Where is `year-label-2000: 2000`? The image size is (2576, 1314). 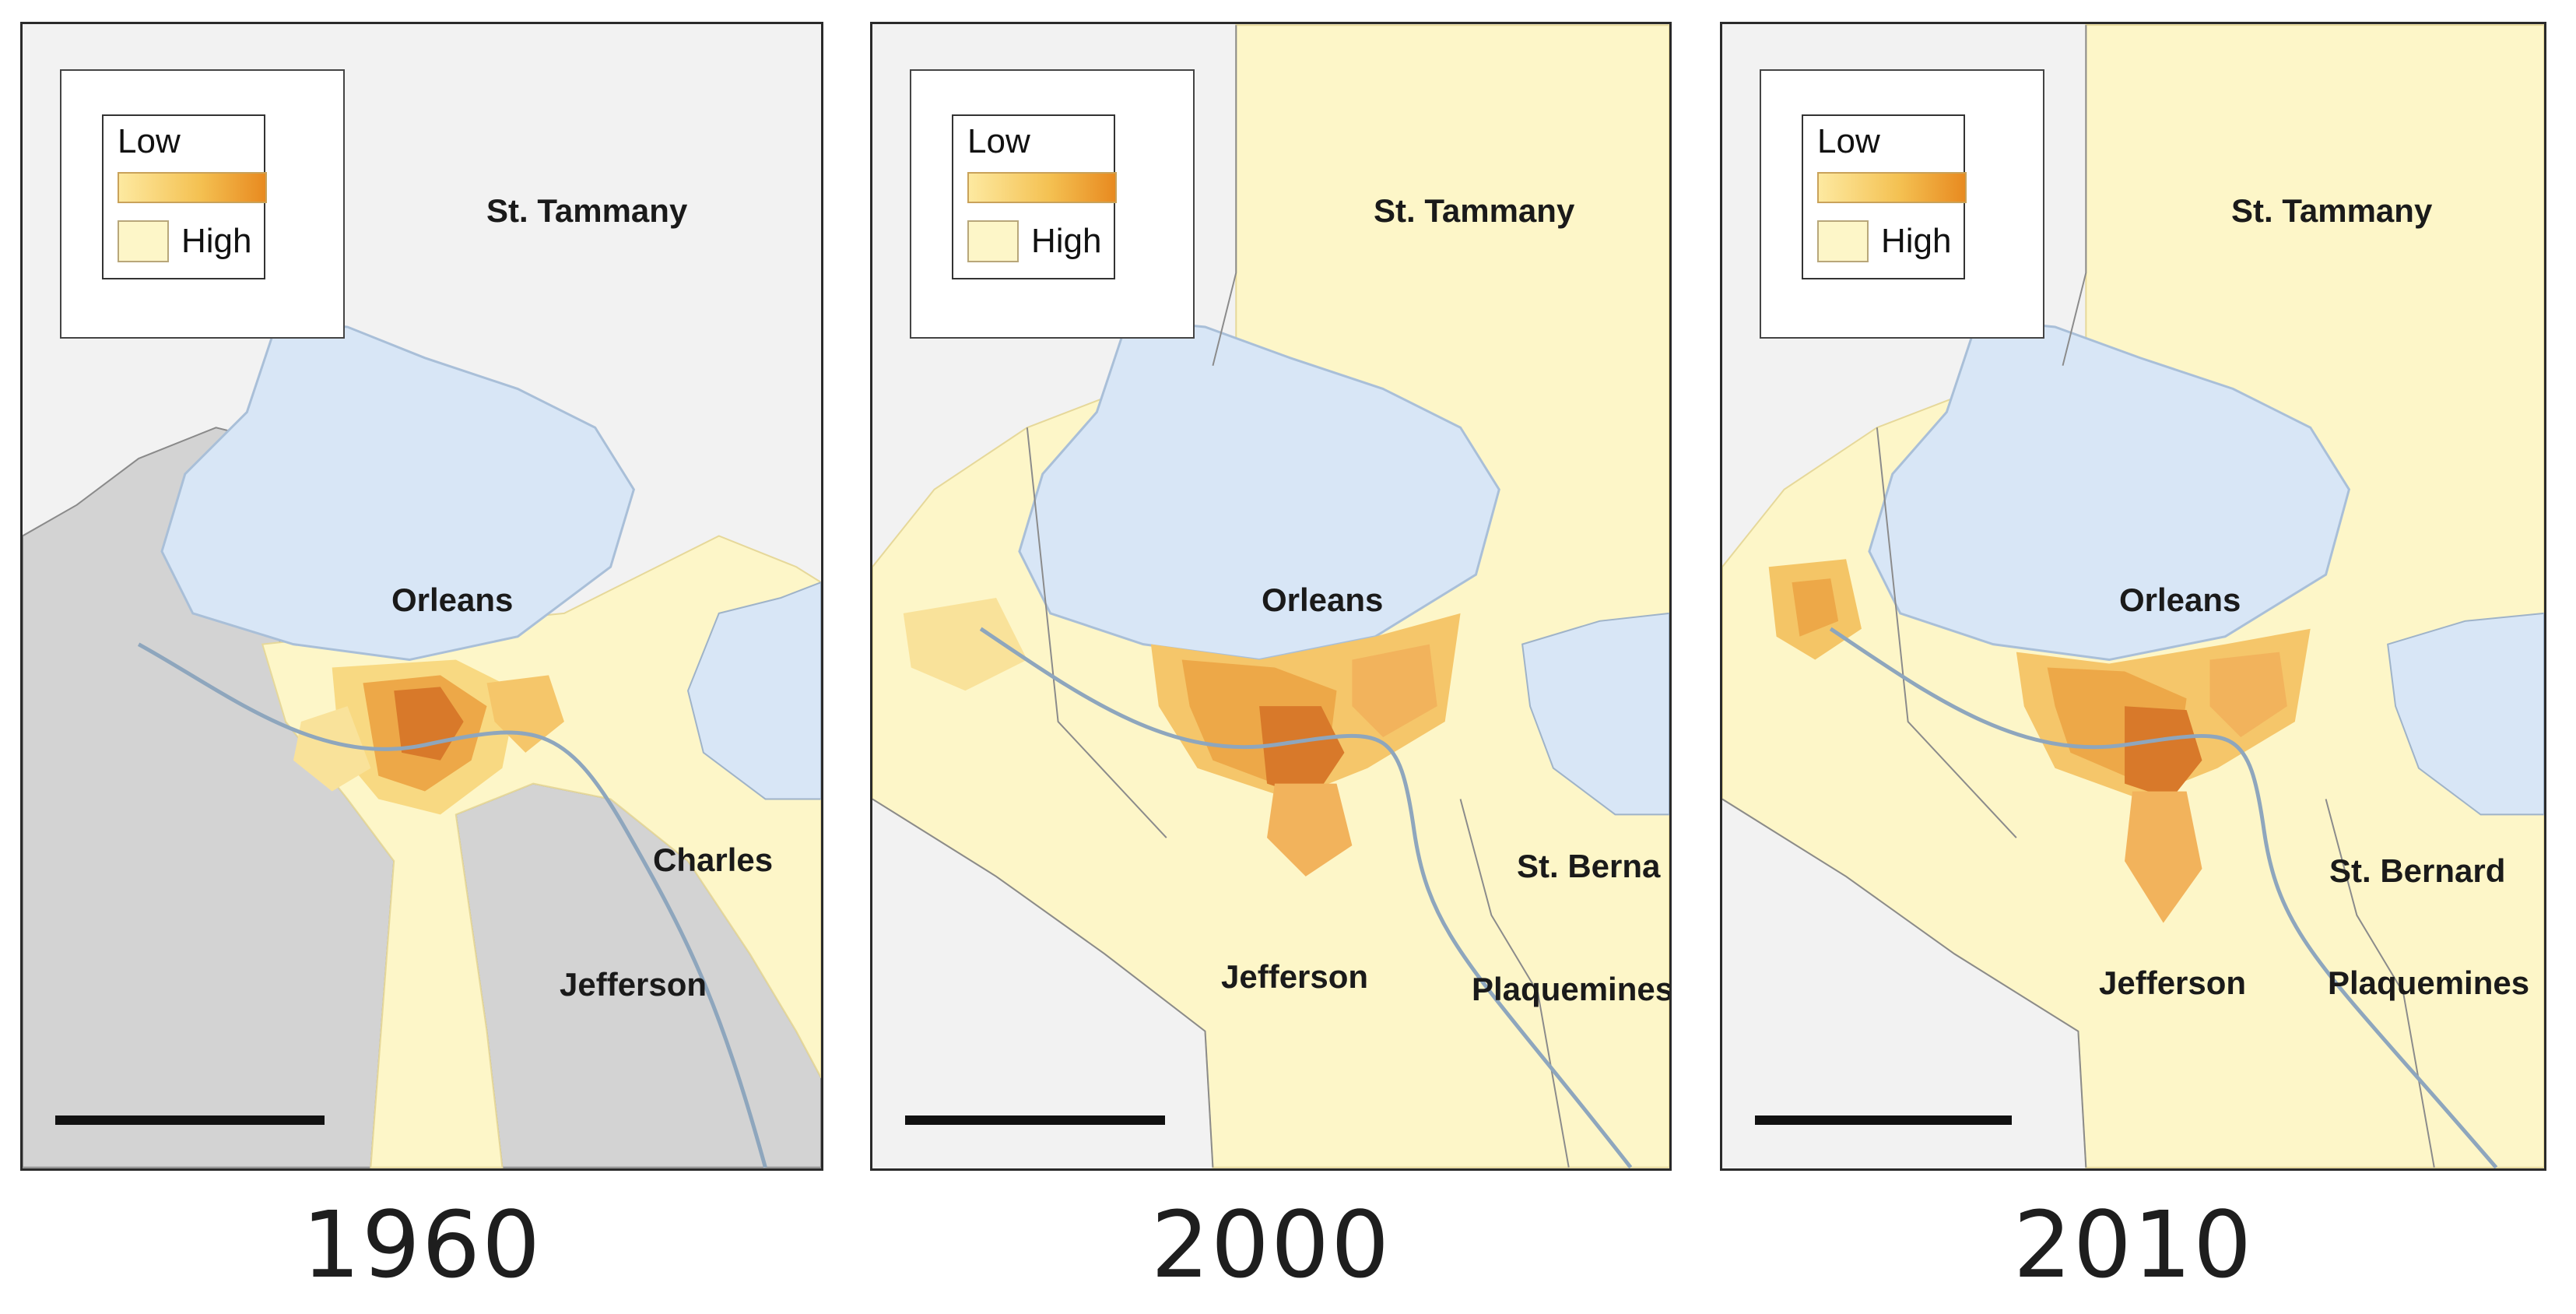
year-label-2000: 2000 is located at coordinates (1271, 1244).